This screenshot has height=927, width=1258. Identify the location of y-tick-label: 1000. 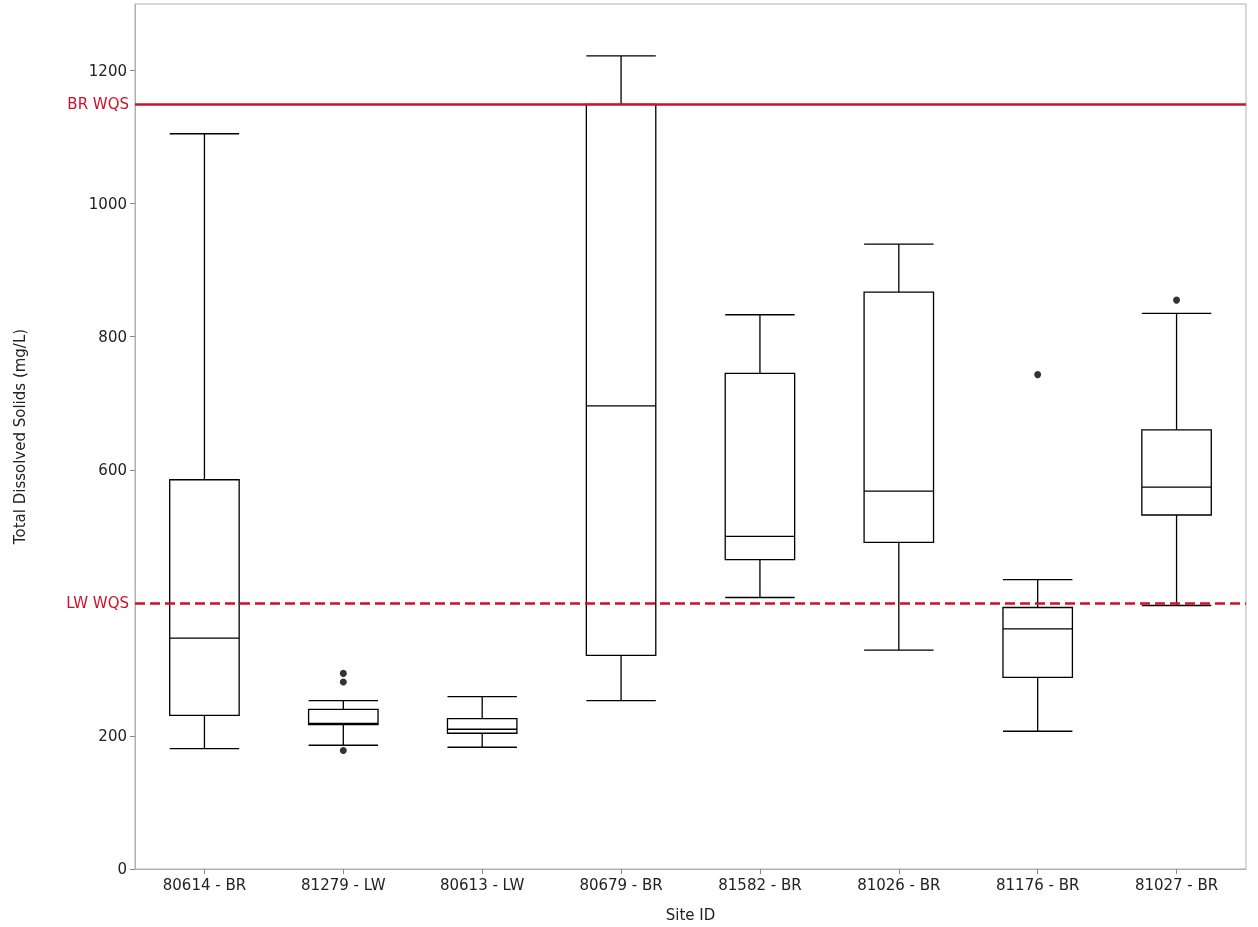
(107, 203).